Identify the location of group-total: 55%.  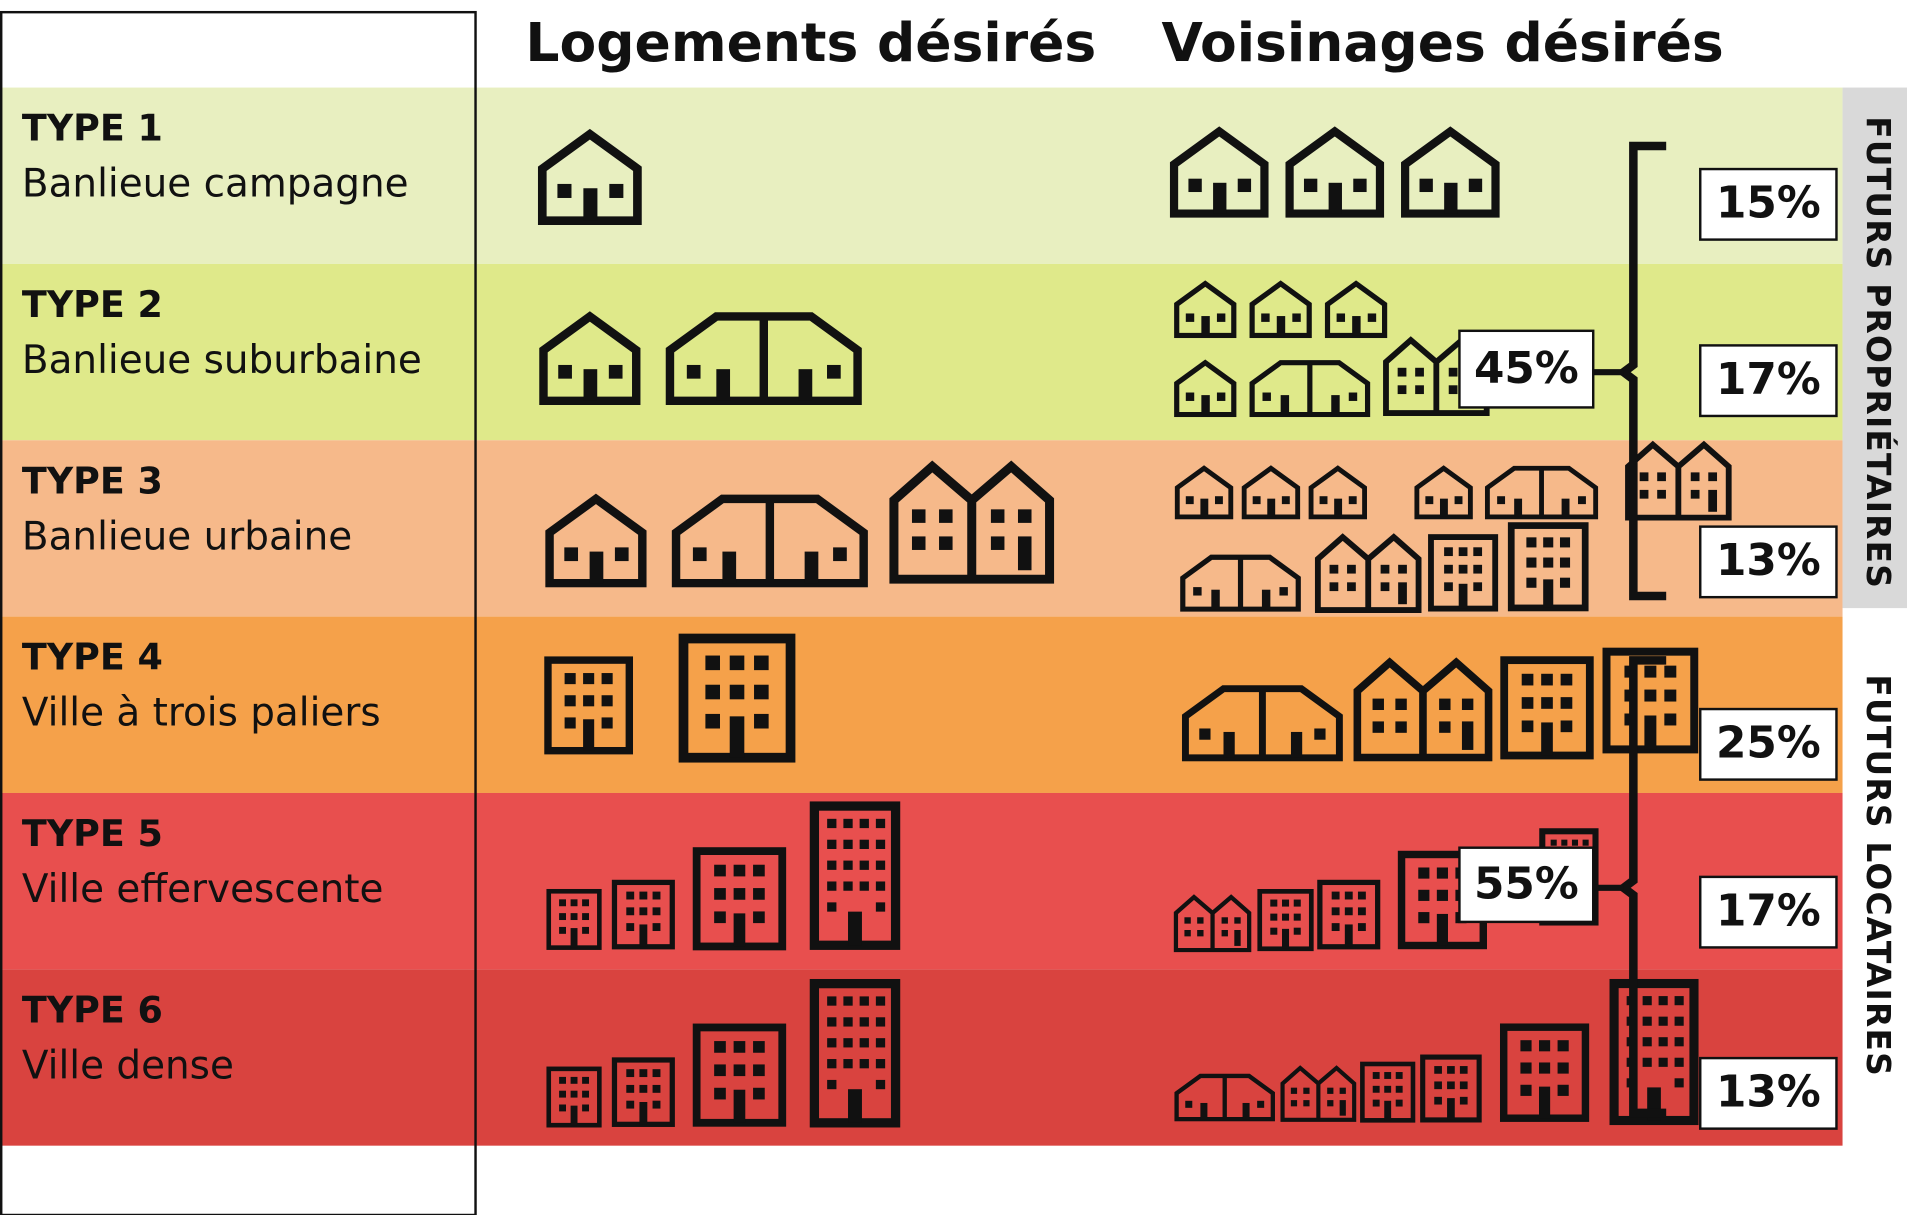
(1526, 884).